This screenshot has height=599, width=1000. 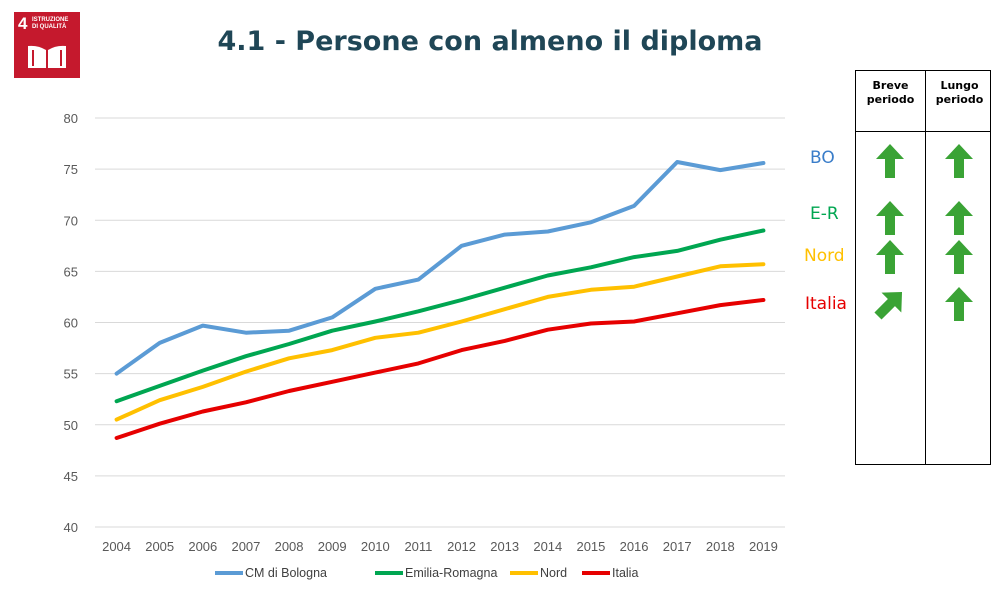 I want to click on x-tick-label: 2017, so click(x=677, y=546).